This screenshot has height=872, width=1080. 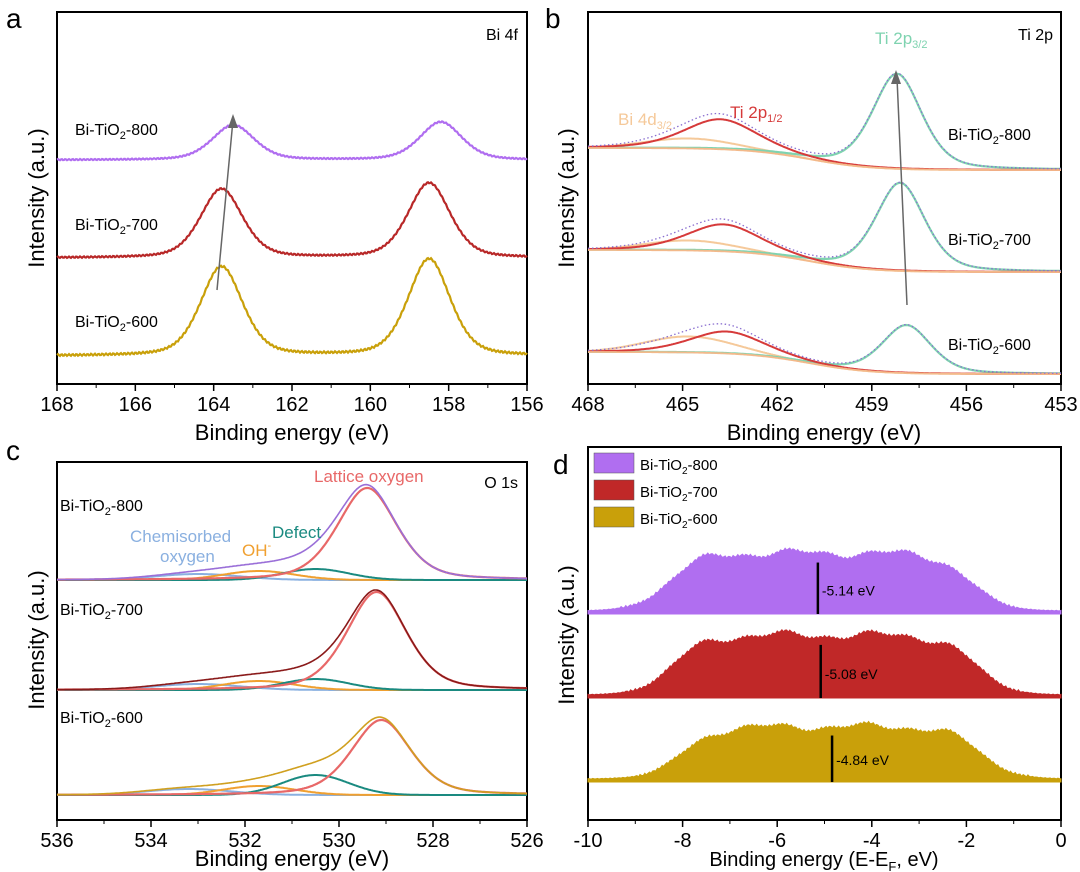 I want to click on panel-a-y-axis-label: Intensity (a.u.), so click(x=36, y=197).